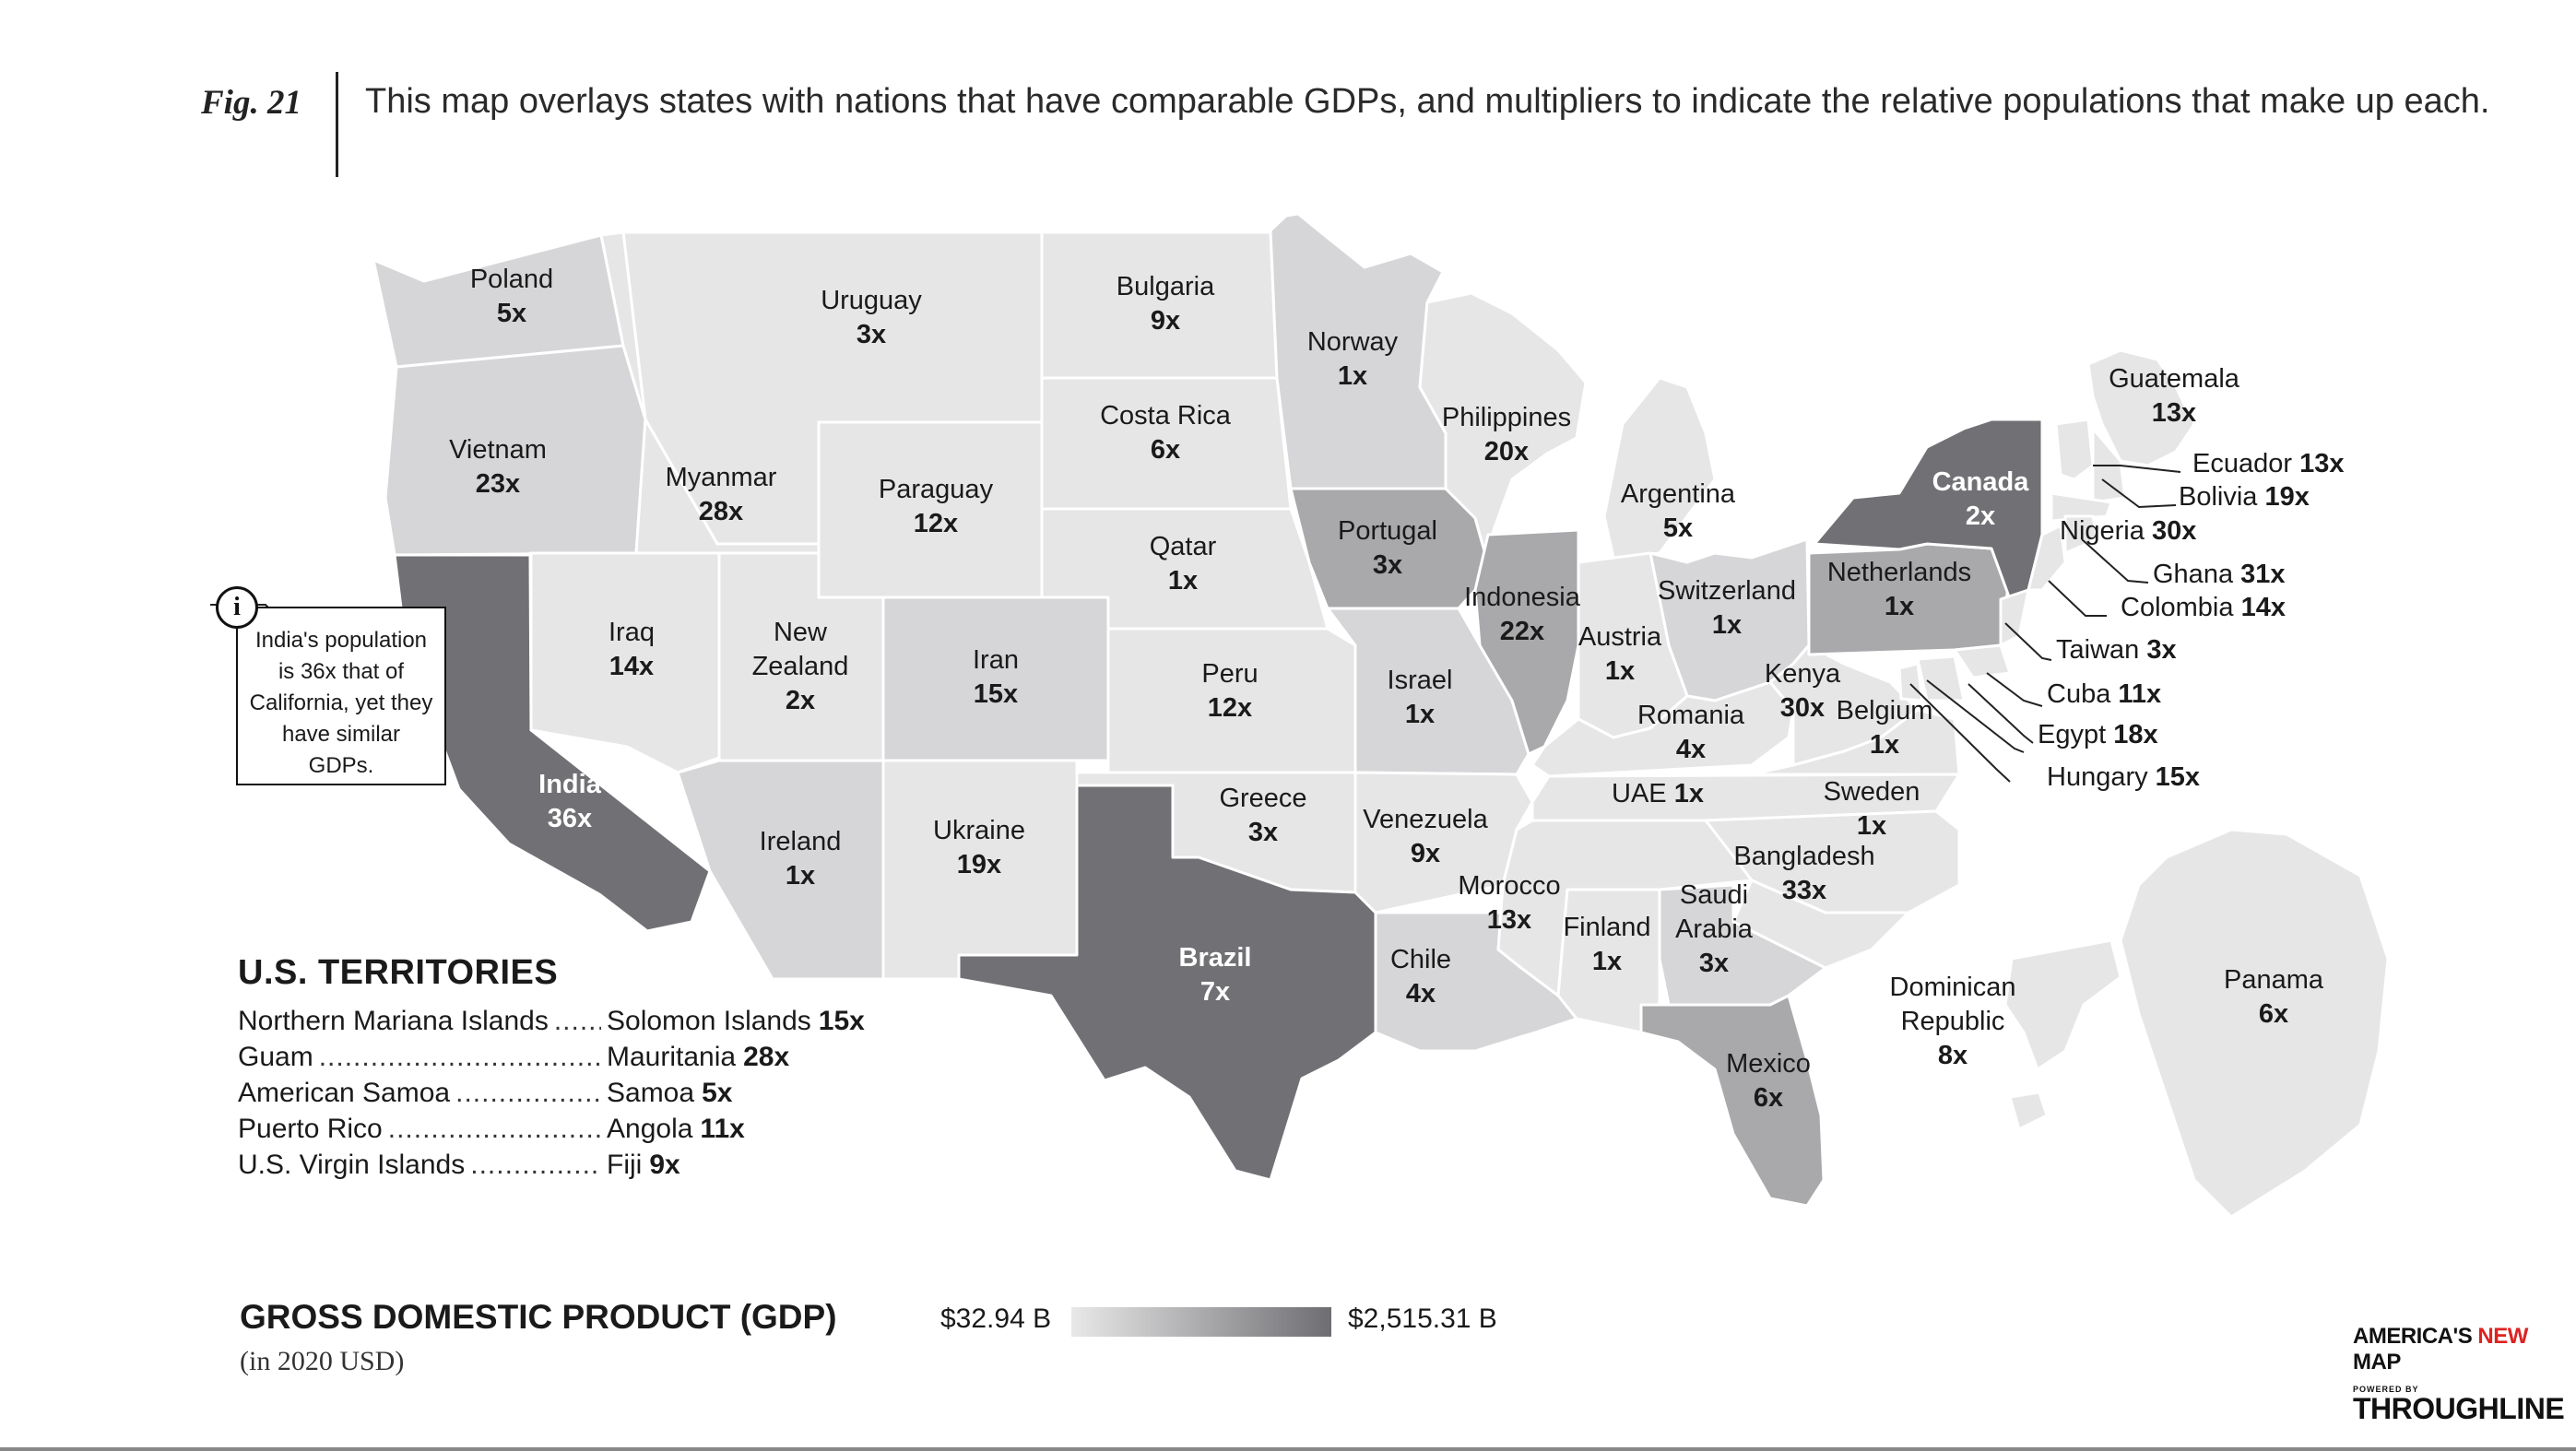 The height and width of the screenshot is (1451, 2576). Describe the element at coordinates (511, 296) in the screenshot. I see `label-poland: Poland 5x` at that location.